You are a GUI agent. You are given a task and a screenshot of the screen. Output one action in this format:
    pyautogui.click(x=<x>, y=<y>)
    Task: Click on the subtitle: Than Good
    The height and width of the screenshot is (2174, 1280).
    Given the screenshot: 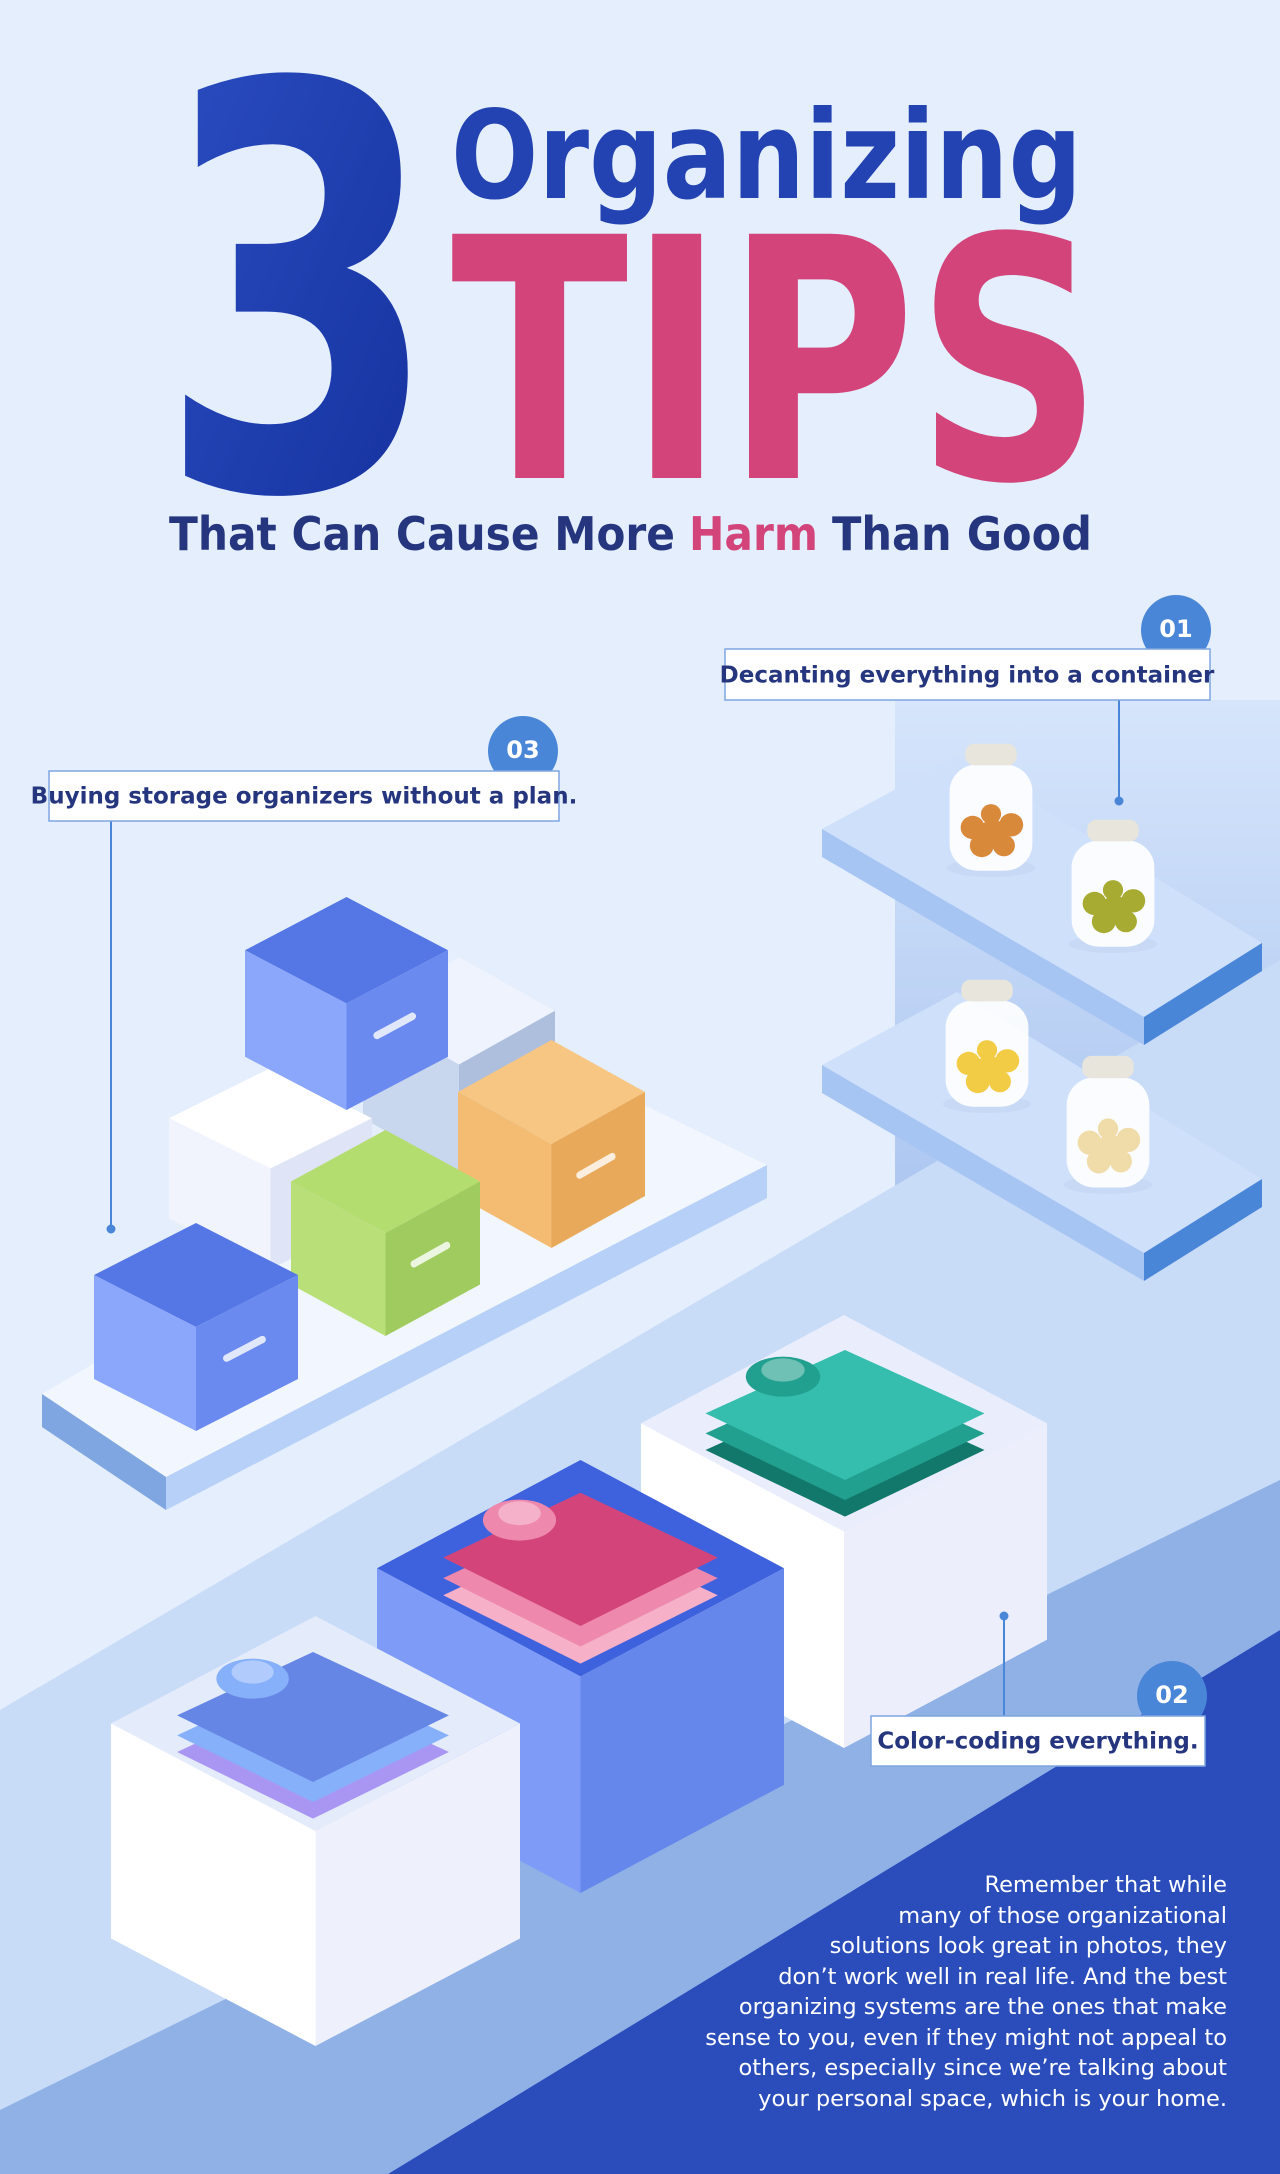 What is the action you would take?
    pyautogui.click(x=962, y=534)
    